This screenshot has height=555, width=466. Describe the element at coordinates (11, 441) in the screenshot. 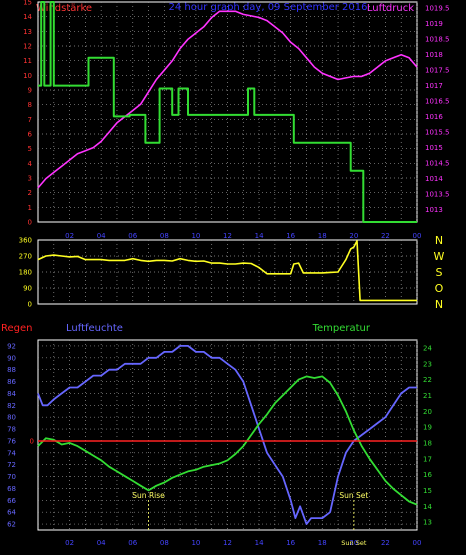

I see `humidity-tick-label: 76` at that location.